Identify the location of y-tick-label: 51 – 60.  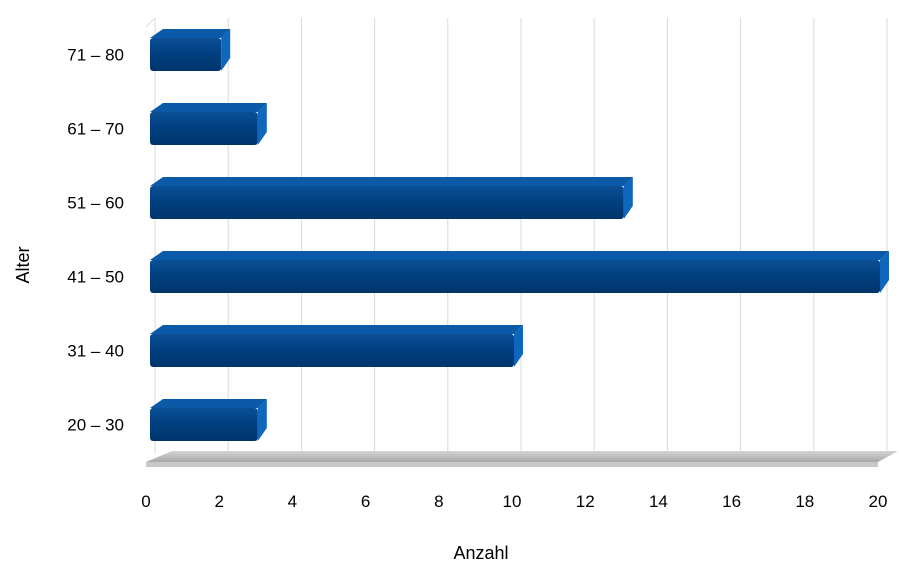
(95, 203).